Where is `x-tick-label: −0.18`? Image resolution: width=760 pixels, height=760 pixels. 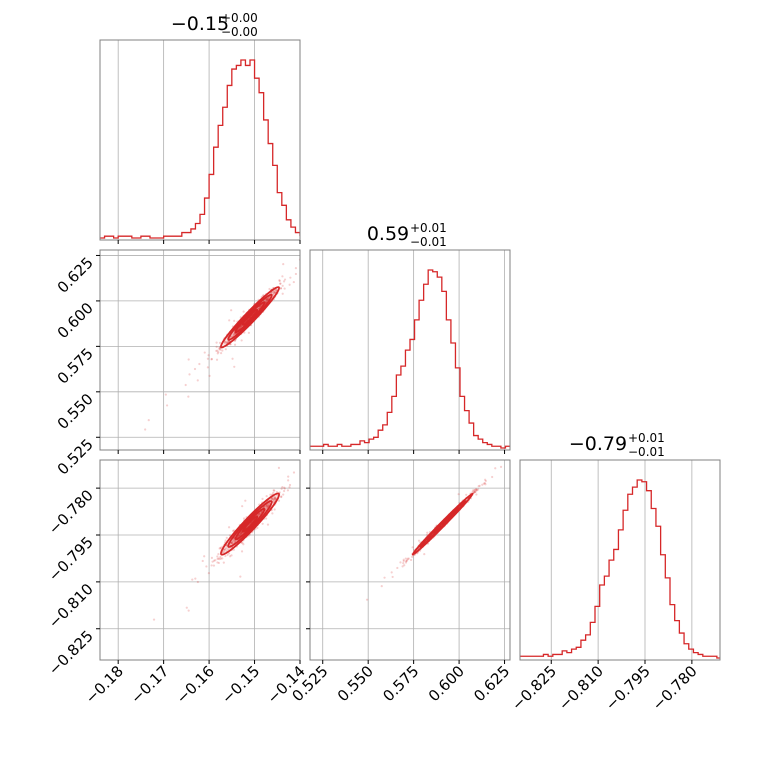
x-tick-label: −0.18 is located at coordinates (104, 684).